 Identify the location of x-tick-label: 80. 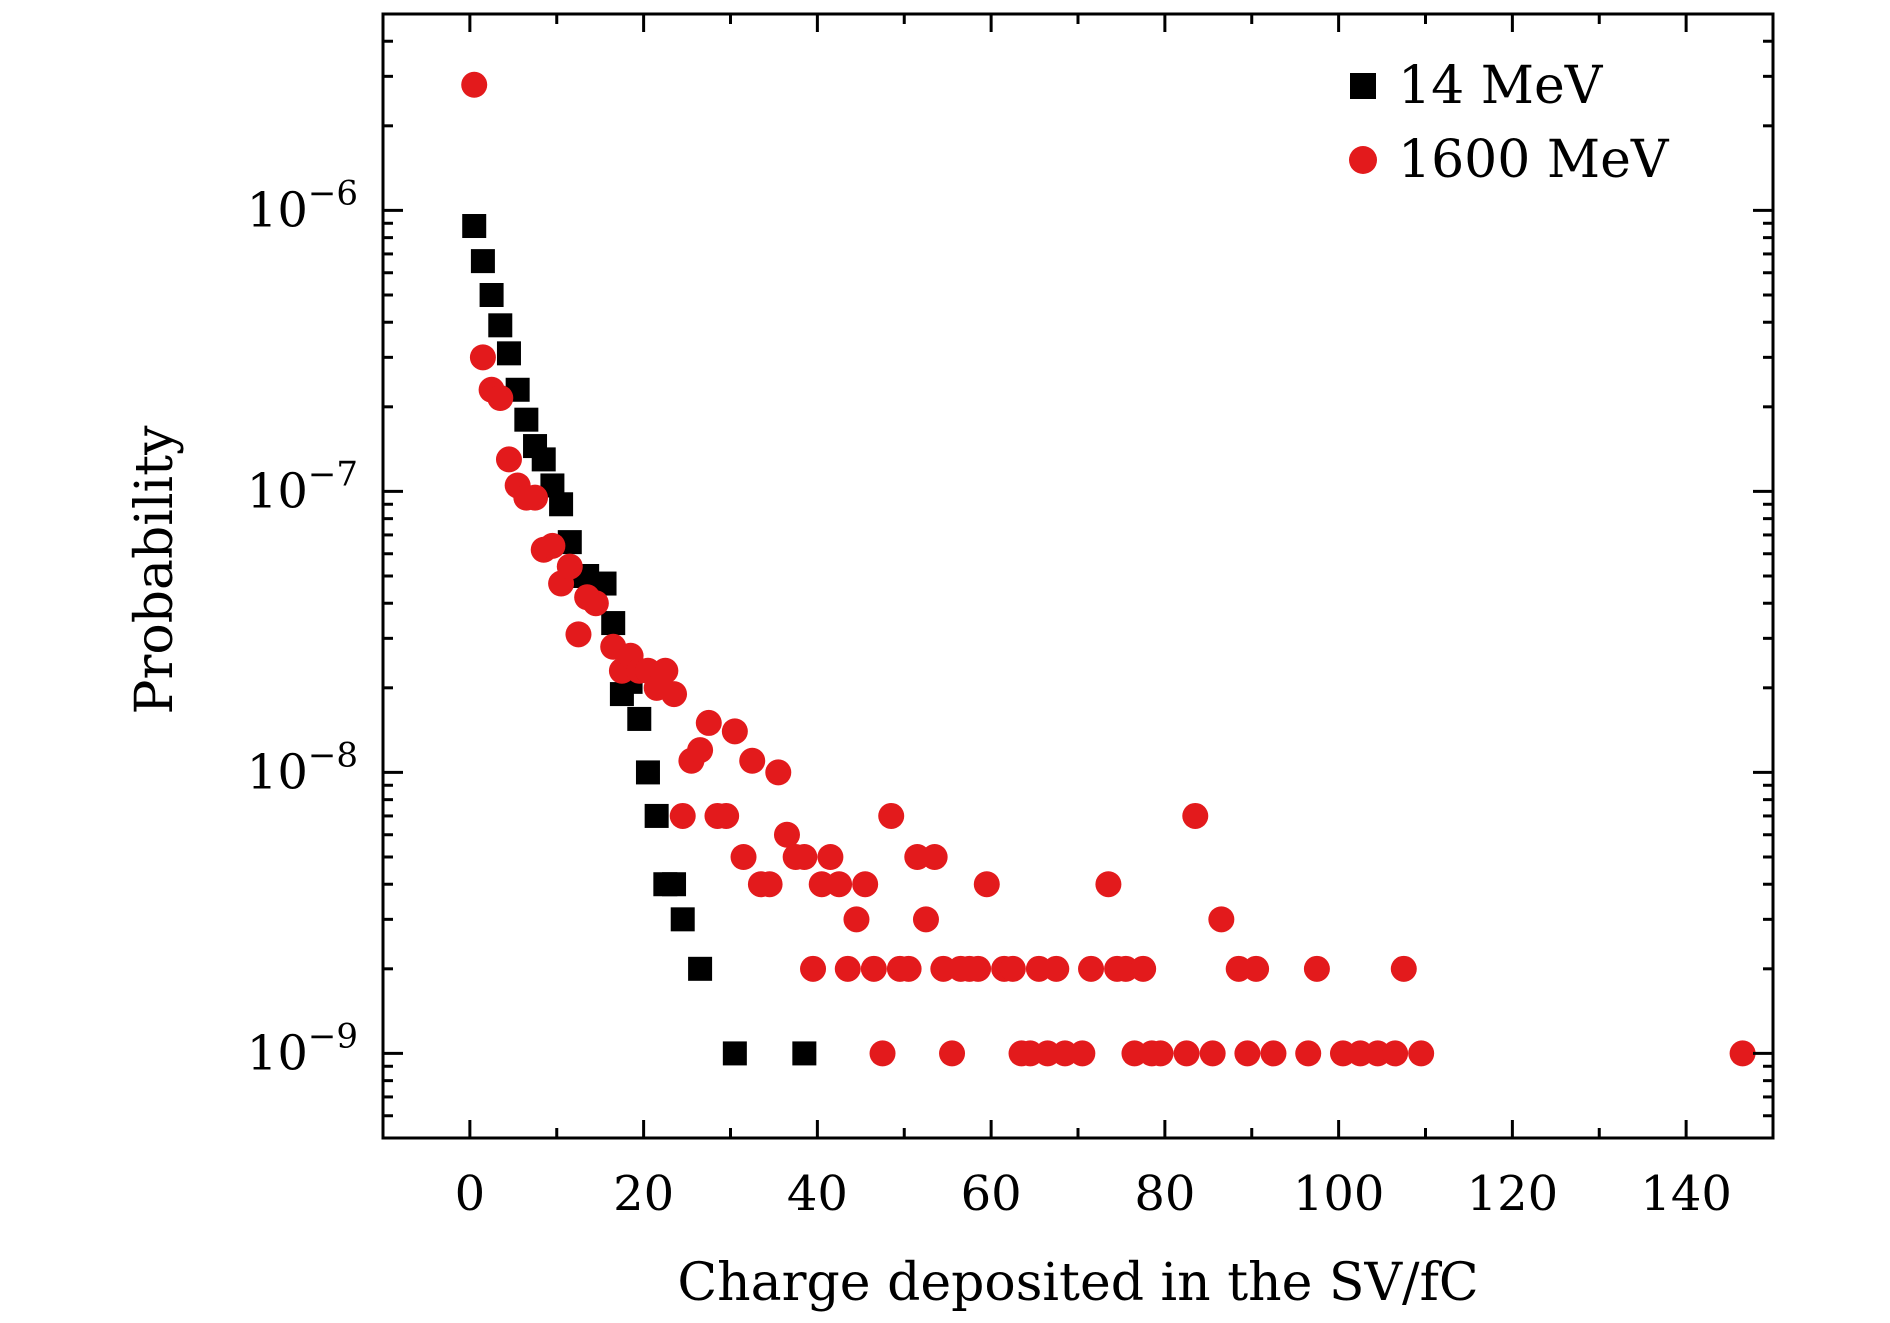
(1164, 1194).